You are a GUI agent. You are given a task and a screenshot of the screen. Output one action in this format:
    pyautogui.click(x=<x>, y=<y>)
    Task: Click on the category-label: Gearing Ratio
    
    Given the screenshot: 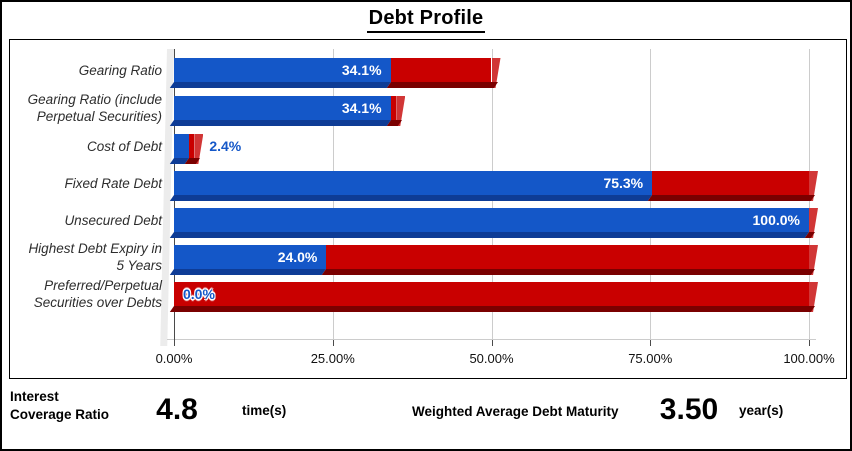 What is the action you would take?
    pyautogui.click(x=120, y=70)
    